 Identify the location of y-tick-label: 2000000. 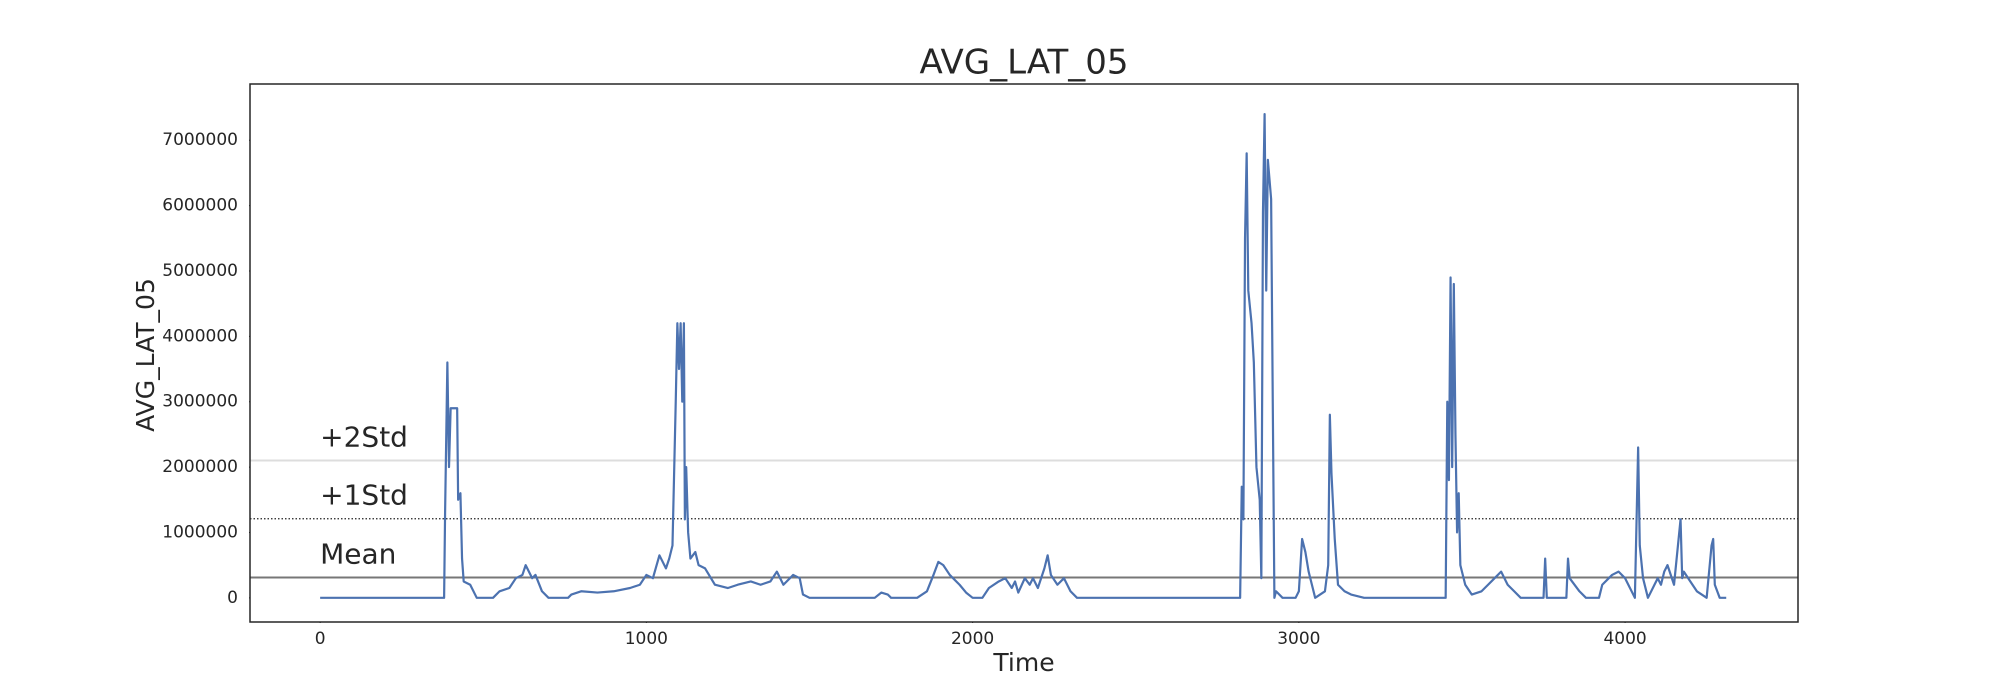
(200, 467).